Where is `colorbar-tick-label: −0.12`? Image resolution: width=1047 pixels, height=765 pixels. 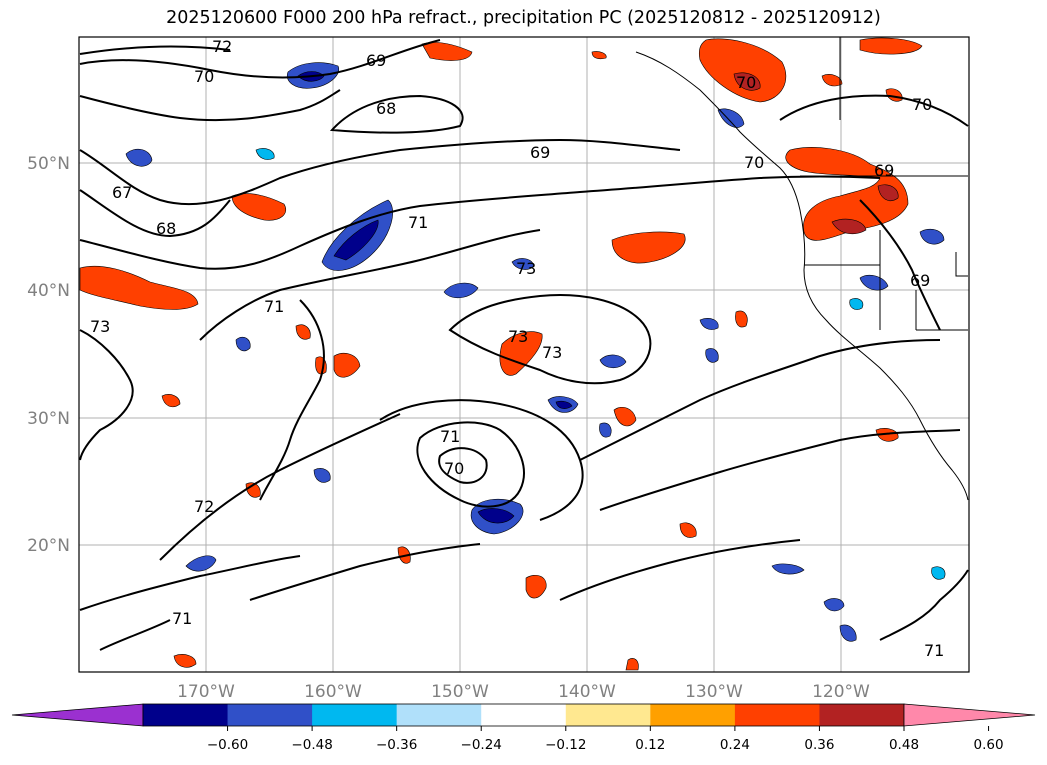 colorbar-tick-label: −0.12 is located at coordinates (565, 745).